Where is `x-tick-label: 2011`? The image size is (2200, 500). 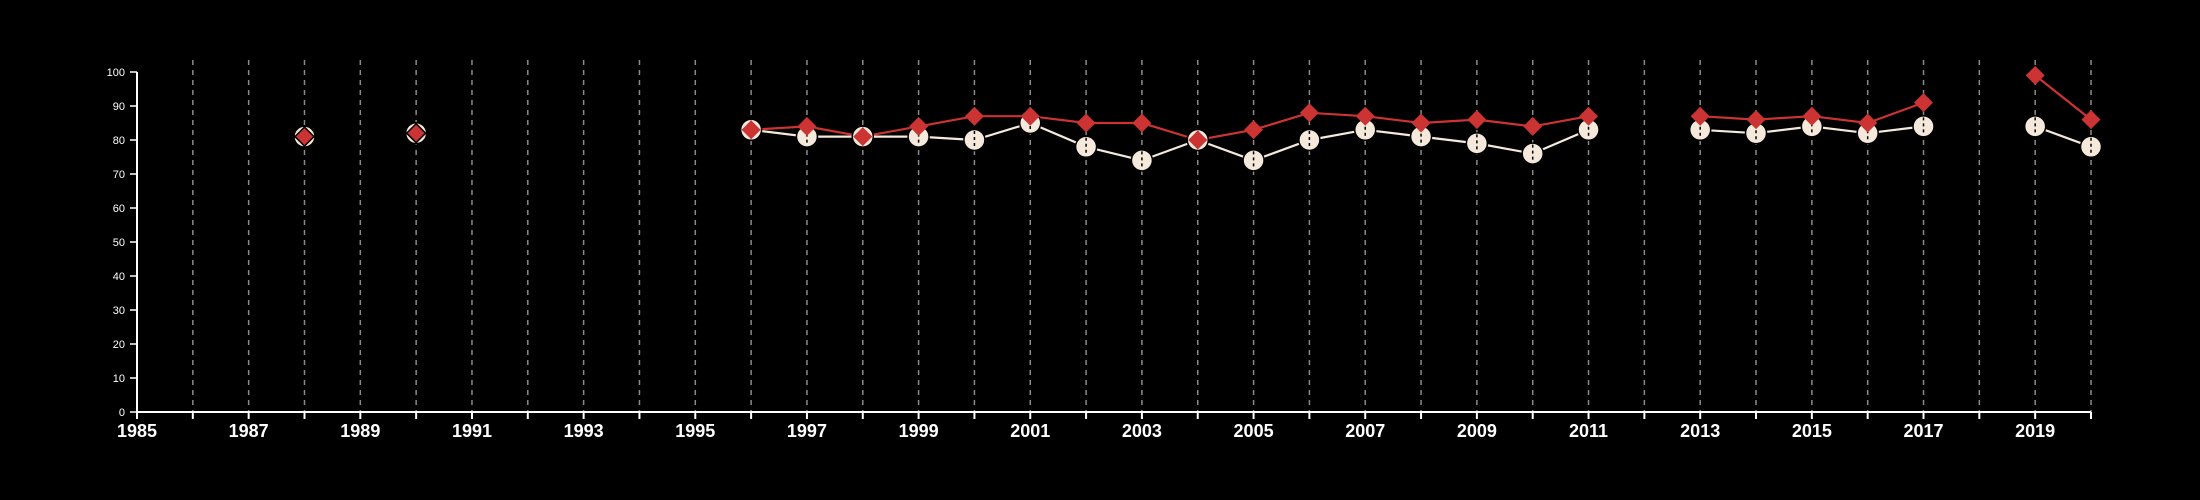
x-tick-label: 2011 is located at coordinates (1588, 431).